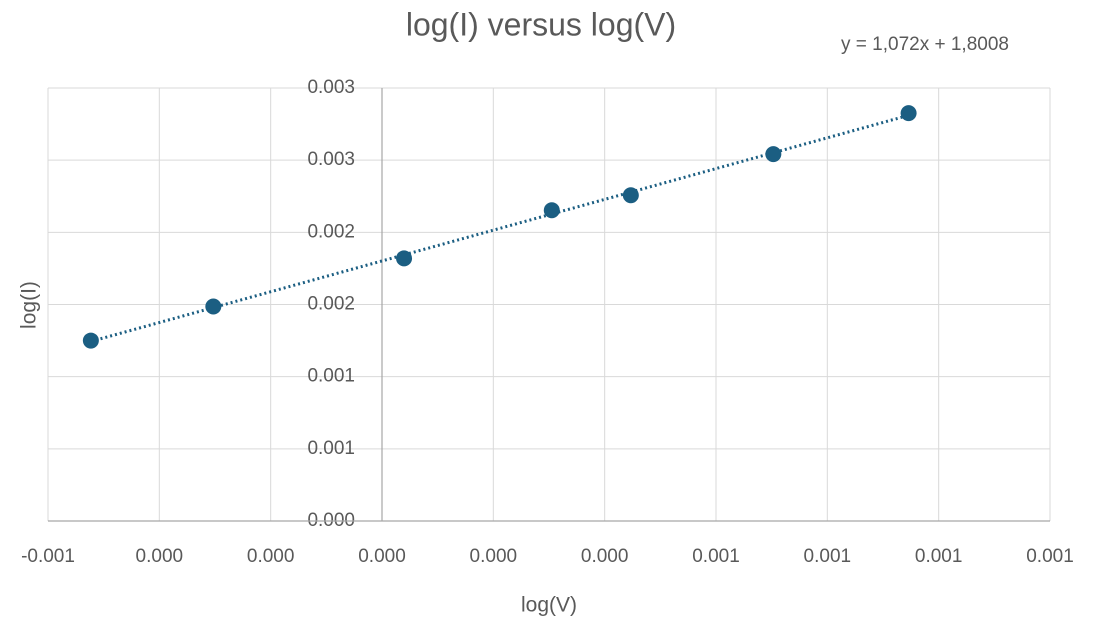 The image size is (1095, 628). Describe the element at coordinates (925, 44) in the screenshot. I see `trendline-equation: y = 1,072x + 1,8008` at that location.